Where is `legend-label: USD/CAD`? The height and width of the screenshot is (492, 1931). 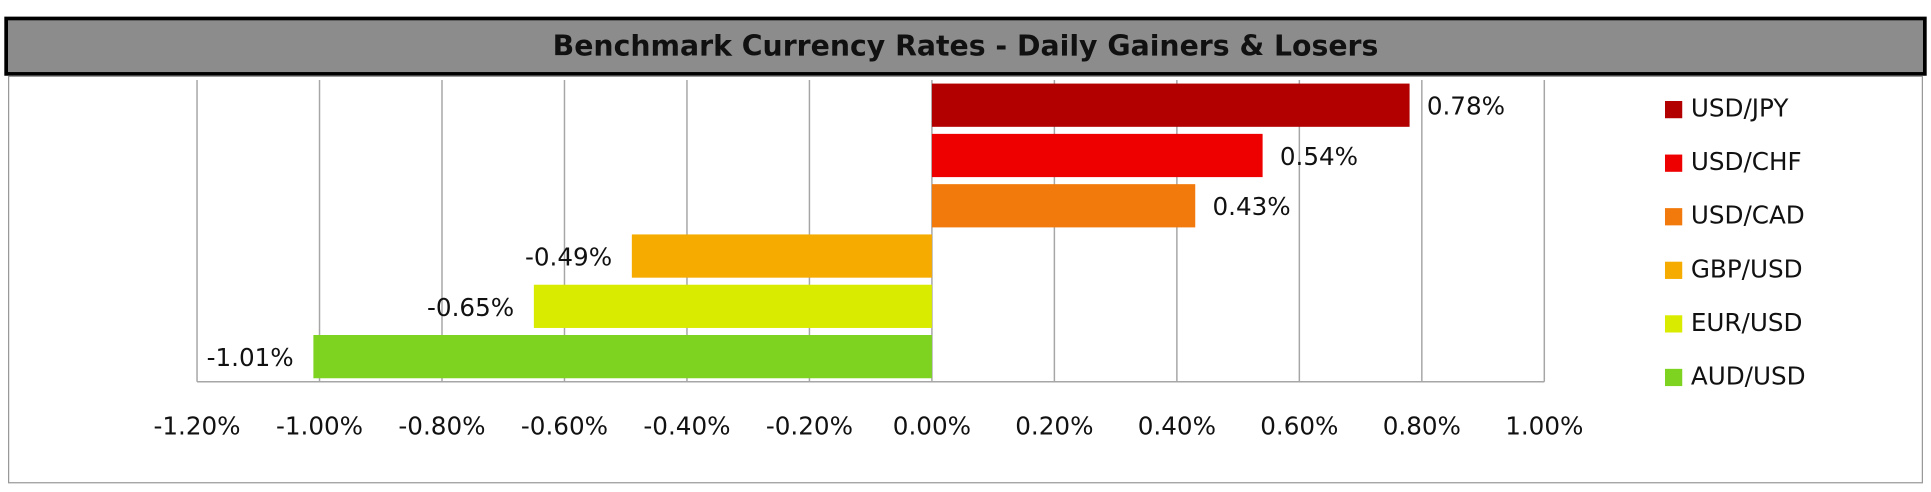
legend-label: USD/CAD is located at coordinates (1748, 215).